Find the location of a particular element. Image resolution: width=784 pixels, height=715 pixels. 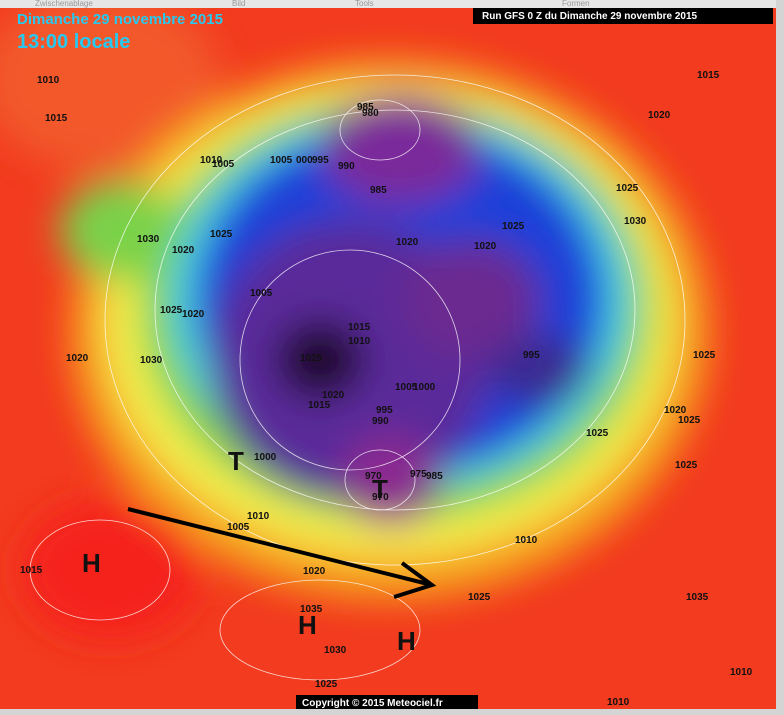

run-box is located at coordinates (623, 16).